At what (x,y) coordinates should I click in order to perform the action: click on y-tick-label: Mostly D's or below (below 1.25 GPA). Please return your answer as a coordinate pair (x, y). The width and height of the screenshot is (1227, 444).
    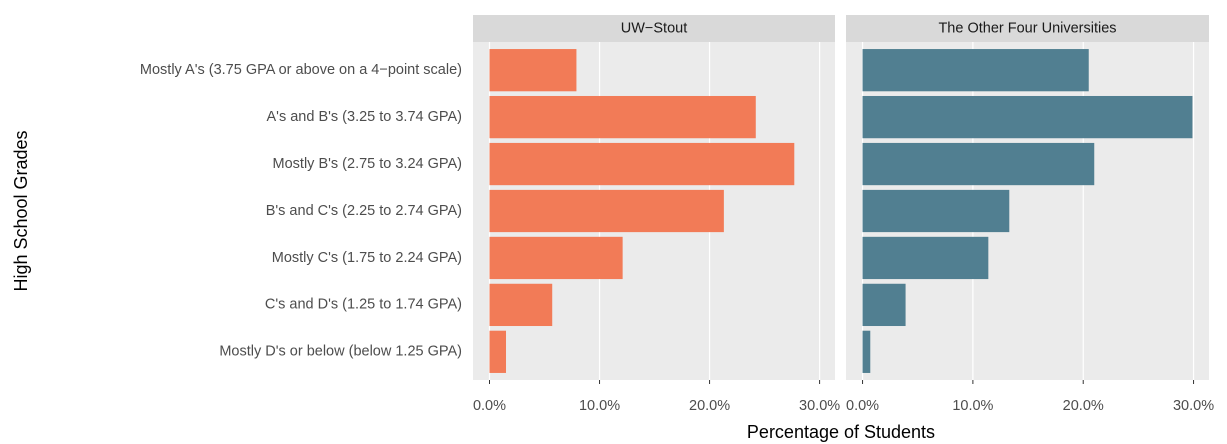
    Looking at the image, I should click on (340, 352).